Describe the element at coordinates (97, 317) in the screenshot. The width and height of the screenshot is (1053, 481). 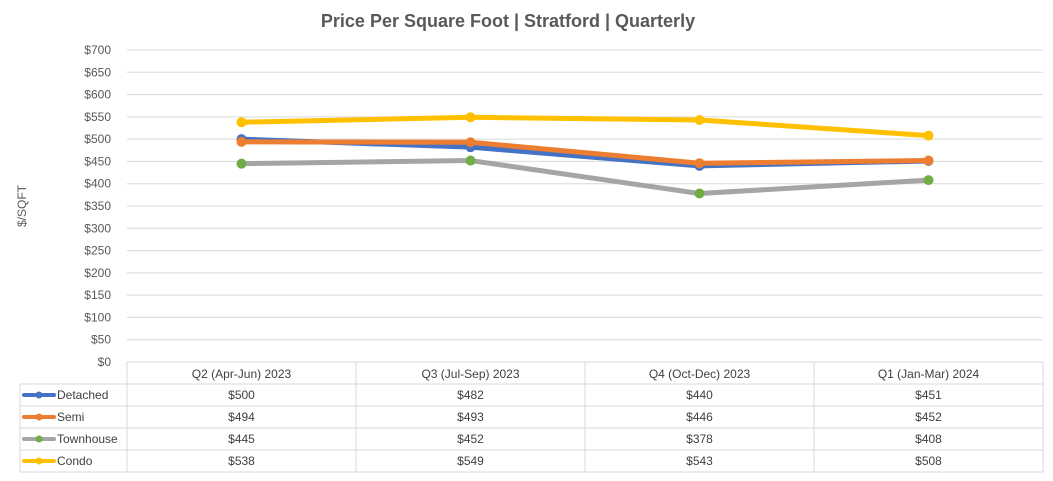
I see `y-tick-label: $100` at that location.